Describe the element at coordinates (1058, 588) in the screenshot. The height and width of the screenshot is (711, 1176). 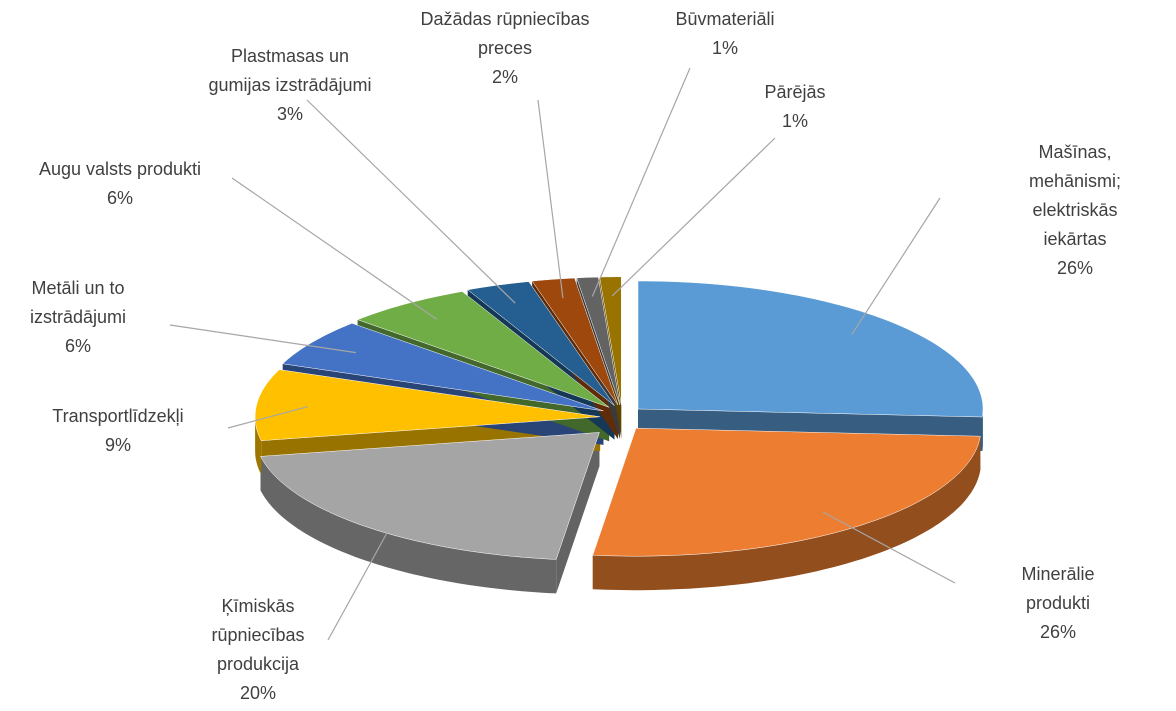
I see `category-label: Minerālie produkti` at that location.